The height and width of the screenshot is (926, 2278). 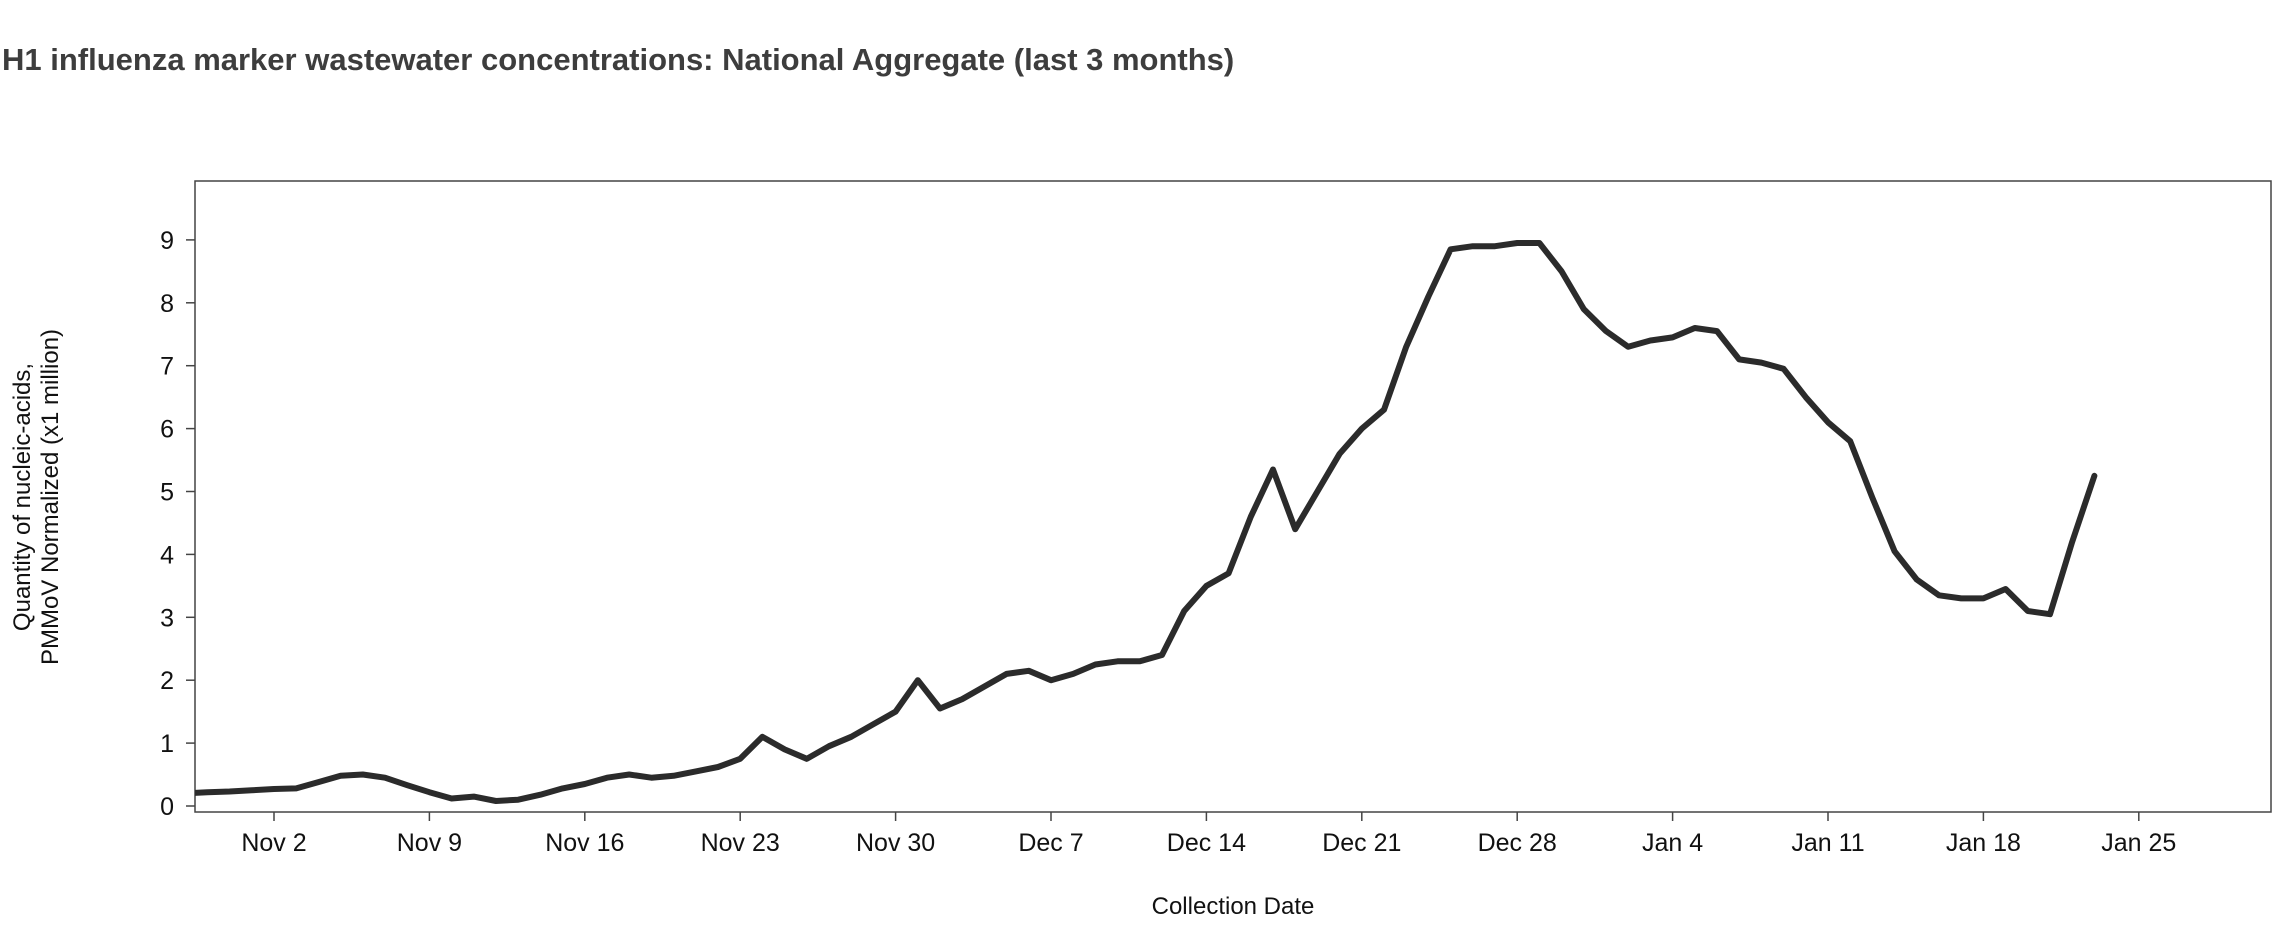 What do you see at coordinates (167, 430) in the screenshot?
I see `y-tick-label: 6` at bounding box center [167, 430].